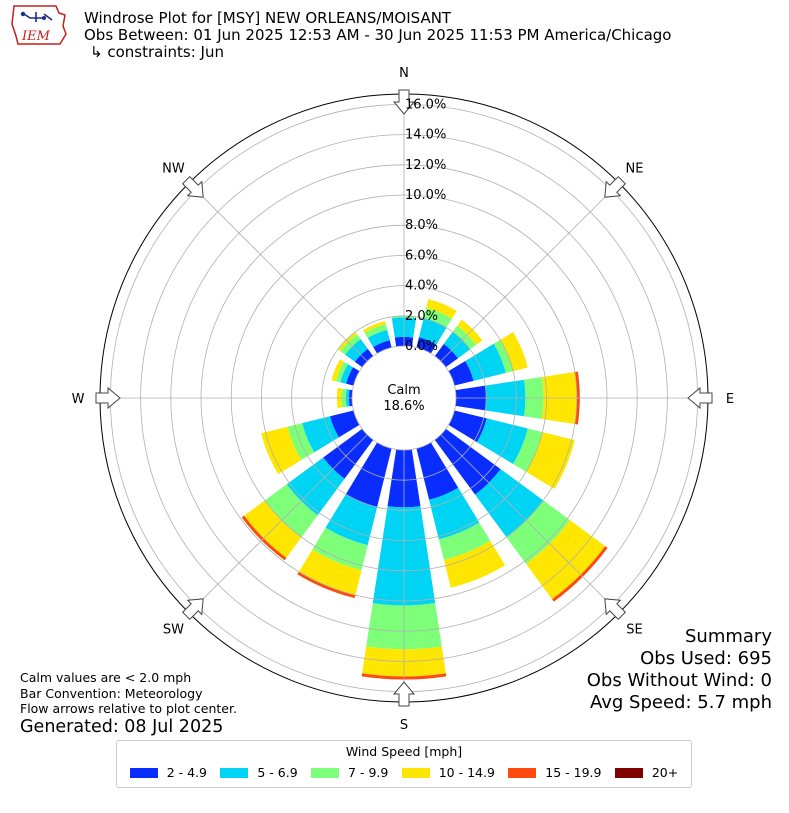  Describe the element at coordinates (122, 727) in the screenshot. I see `generated-date: Generated: 08 Jul 2025` at that location.